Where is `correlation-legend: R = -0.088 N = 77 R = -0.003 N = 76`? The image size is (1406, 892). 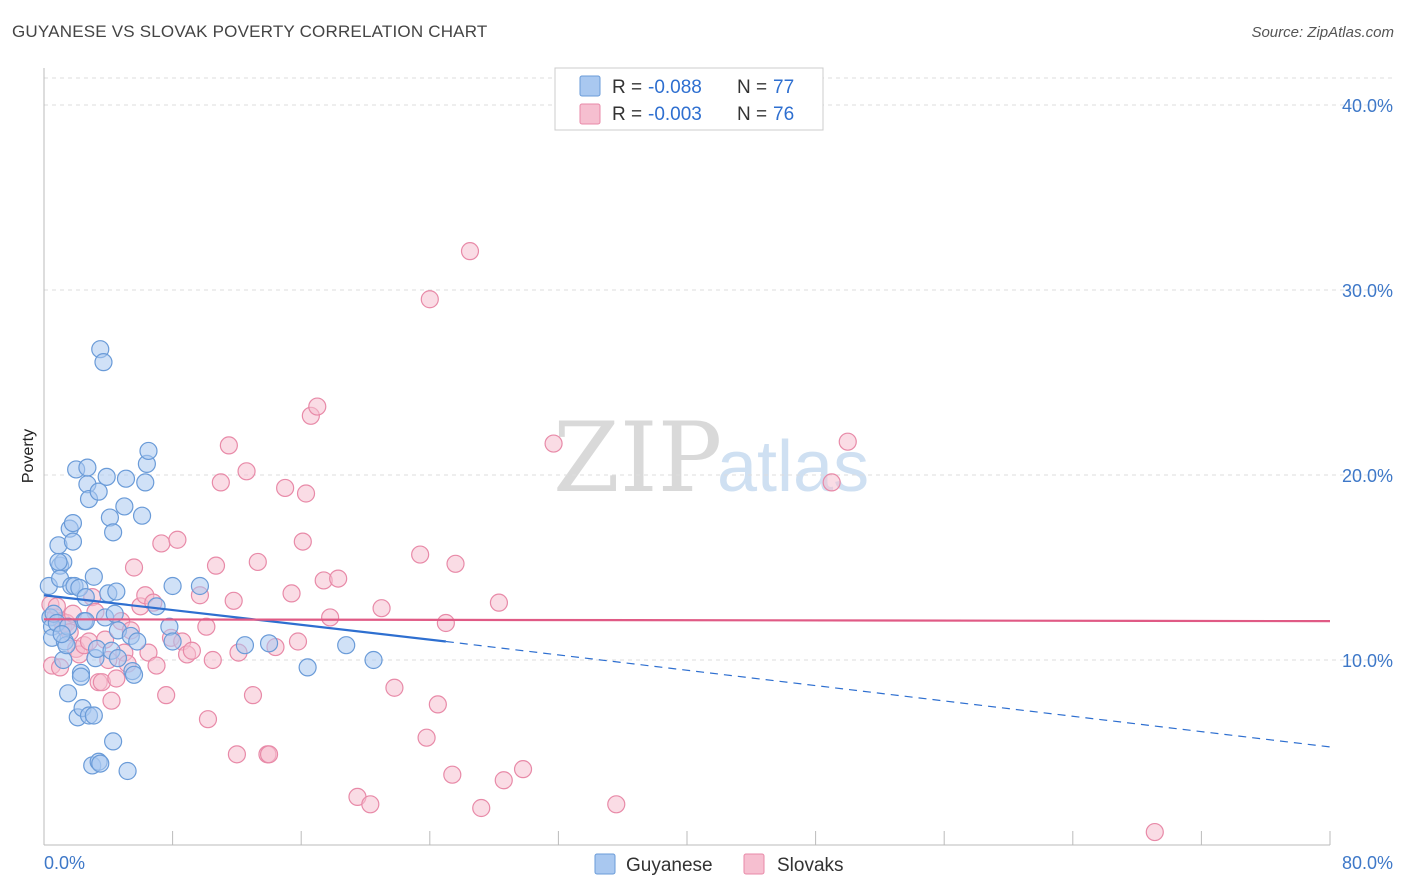 correlation-legend: R = -0.088 N = 77 R = -0.003 N = 76 is located at coordinates (689, 99).